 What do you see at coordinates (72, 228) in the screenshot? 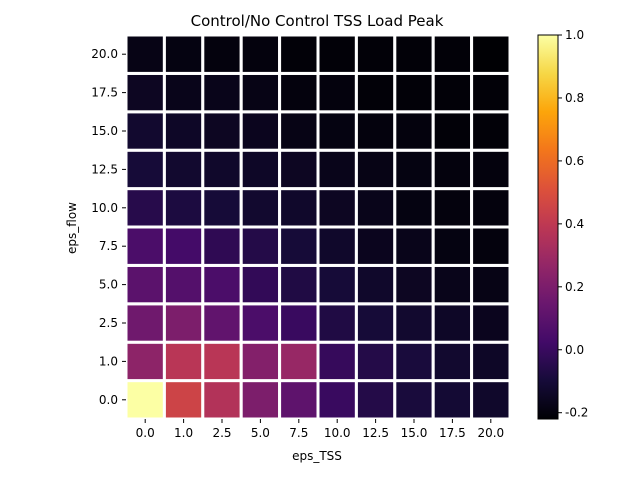
I see `y-axis-label: eps_flow` at bounding box center [72, 228].